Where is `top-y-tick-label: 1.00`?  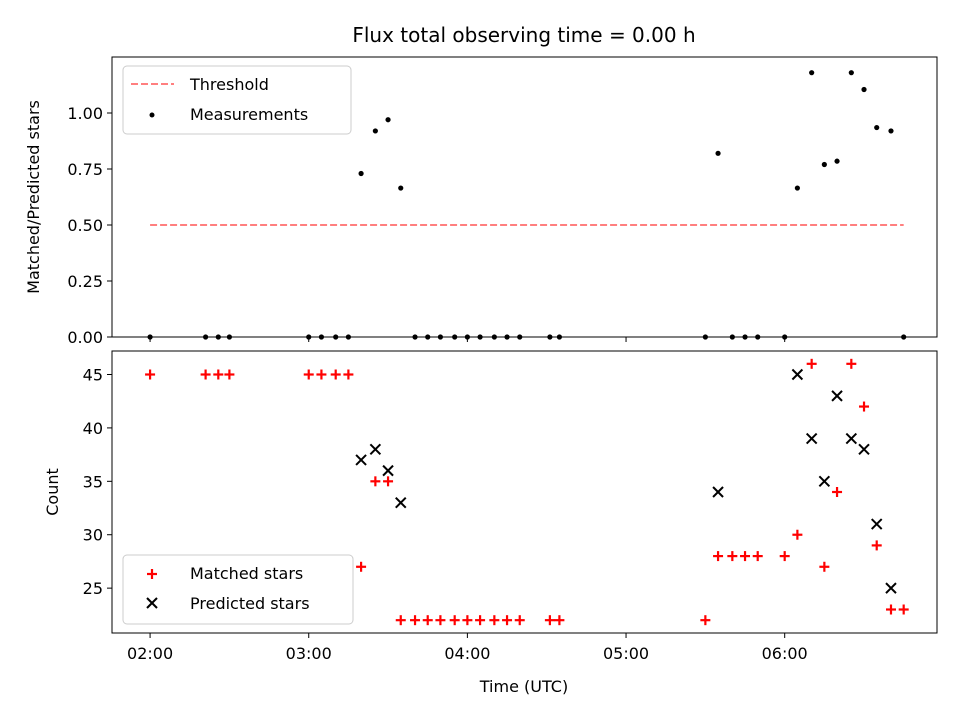 top-y-tick-label: 1.00 is located at coordinates (85, 113).